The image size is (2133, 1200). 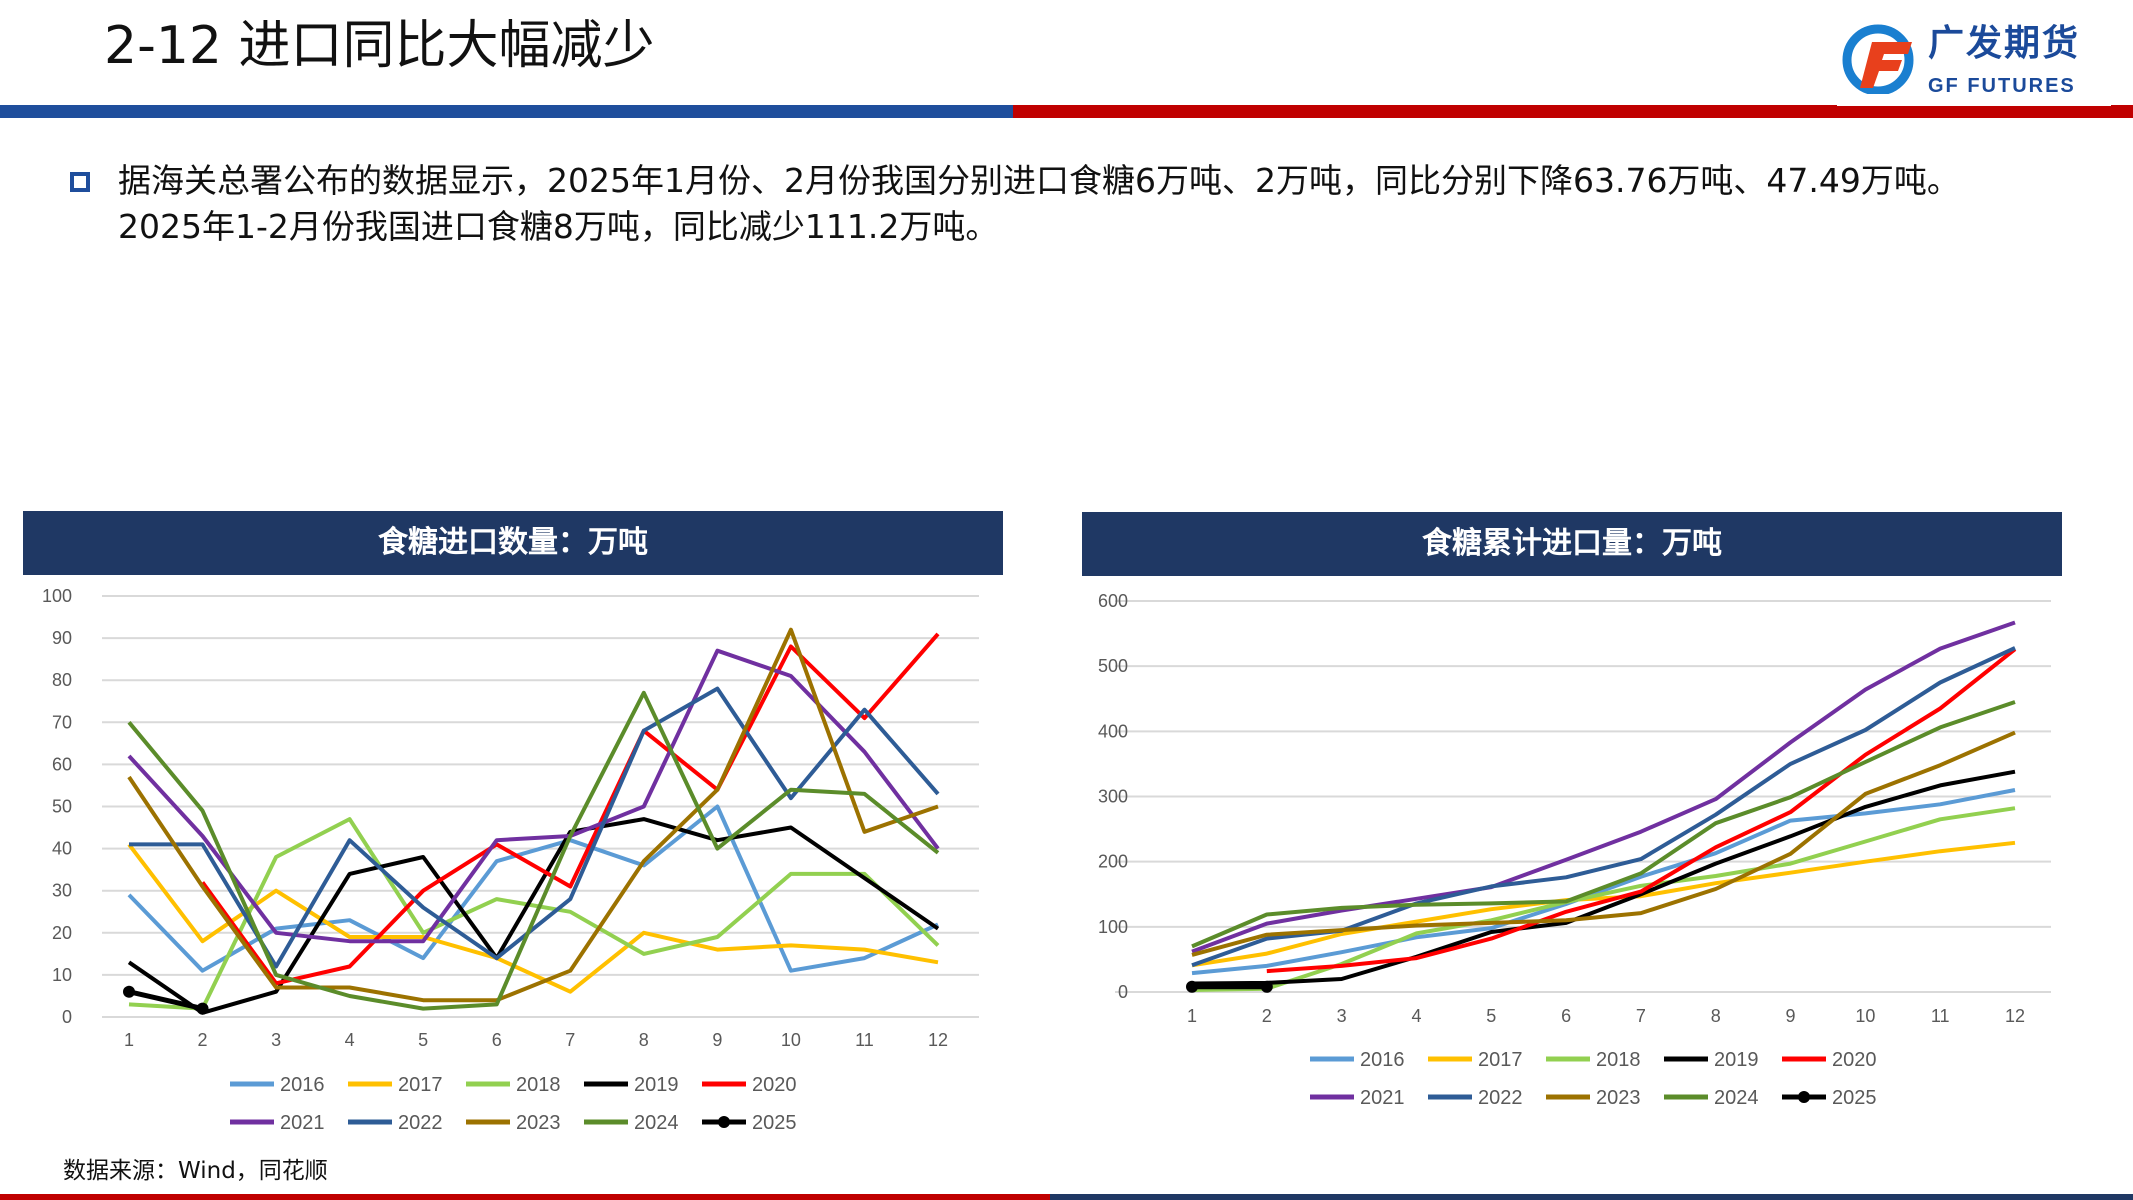 What do you see at coordinates (1113, 862) in the screenshot?
I see `y-tick-label: 200` at bounding box center [1113, 862].